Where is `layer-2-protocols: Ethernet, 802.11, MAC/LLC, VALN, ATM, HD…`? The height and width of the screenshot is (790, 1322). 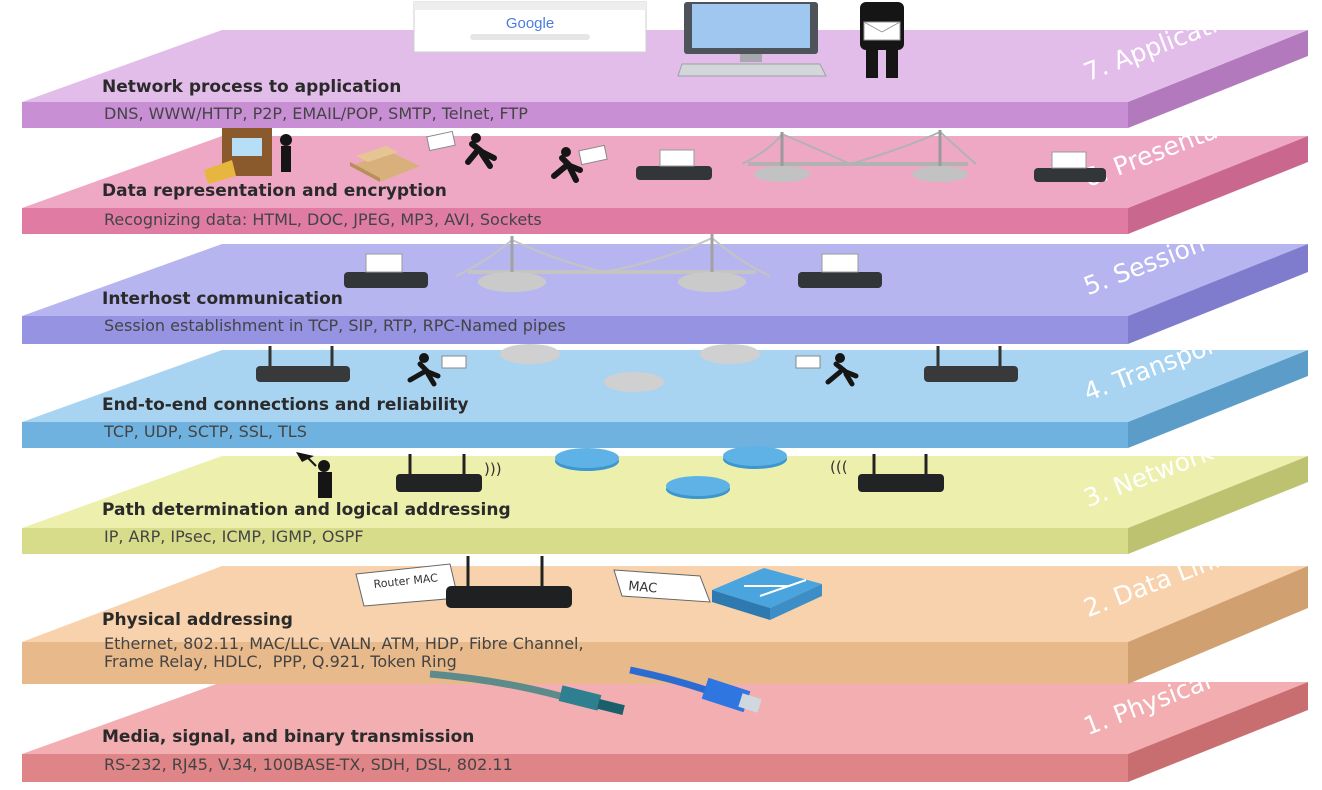
layer-2-protocols: Ethernet, 802.11, MAC/LLC, VALN, ATM, HD… is located at coordinates (344, 652).